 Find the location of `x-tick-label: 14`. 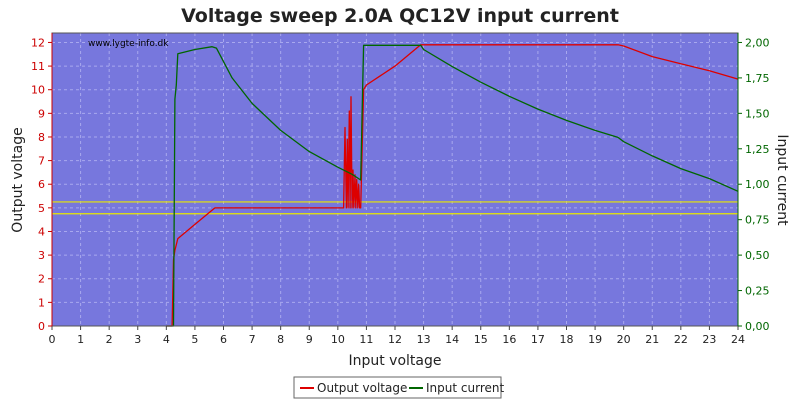

x-tick-label: 14 is located at coordinates (452, 339).